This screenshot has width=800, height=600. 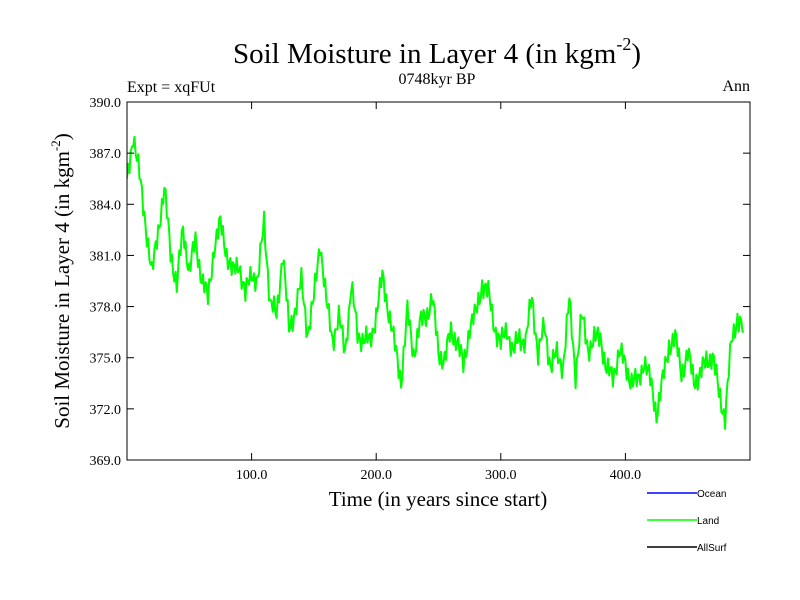 What do you see at coordinates (55, 145) in the screenshot?
I see `y-axis-label-superscript: -2` at bounding box center [55, 145].